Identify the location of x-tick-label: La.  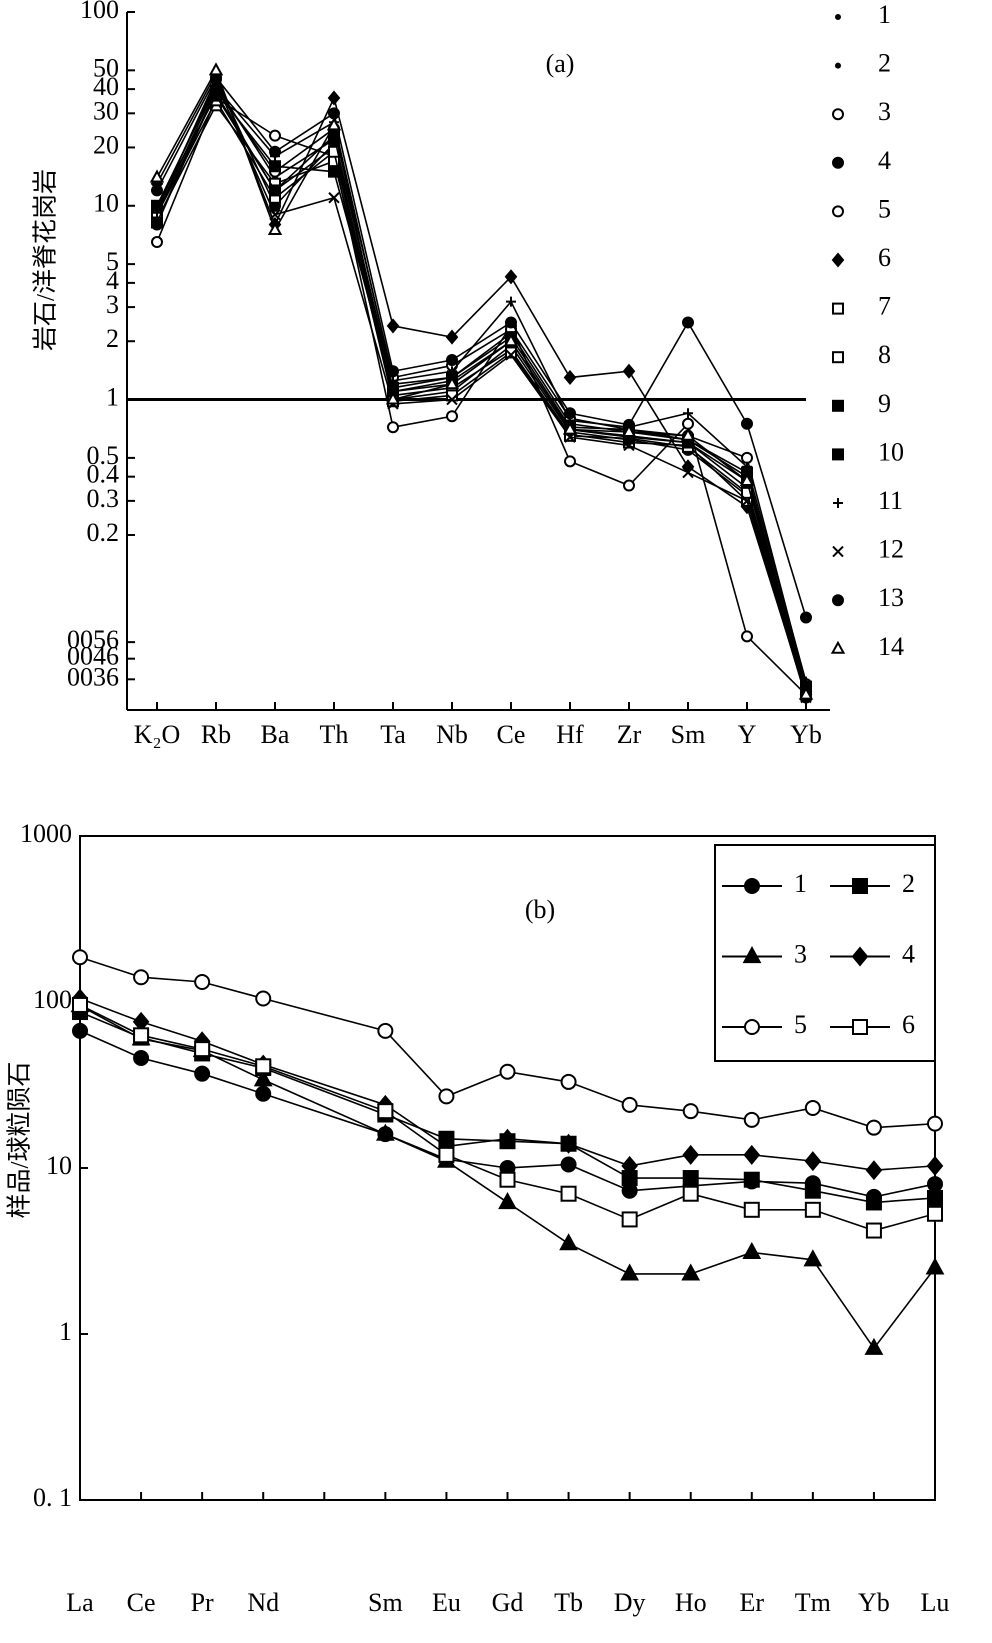
(80, 1602).